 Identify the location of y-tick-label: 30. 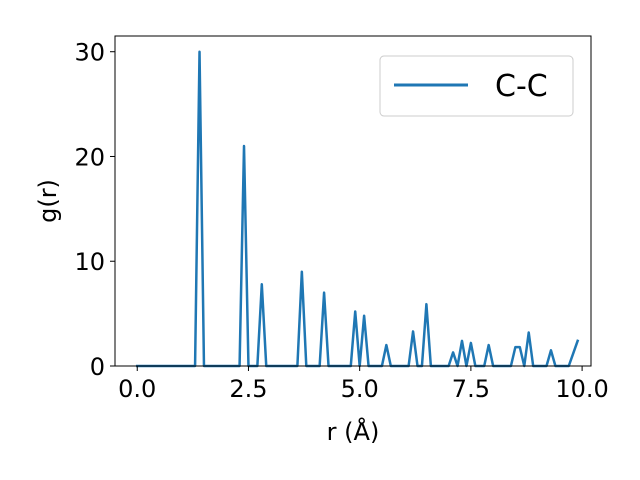
(89, 53).